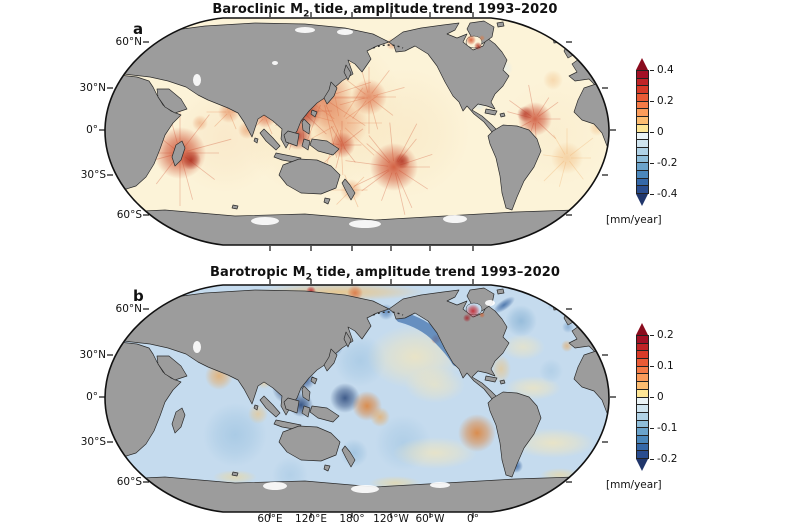  Describe the element at coordinates (665, 70) in the screenshot. I see `colorbar-tick-label: 0.4` at that location.